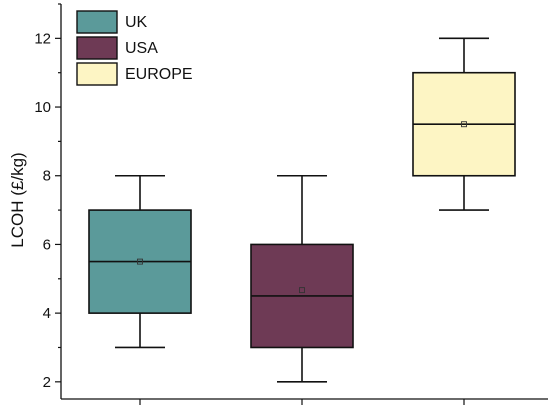 This screenshot has width=550, height=413. I want to click on legend-swatch-europe, so click(97, 74).